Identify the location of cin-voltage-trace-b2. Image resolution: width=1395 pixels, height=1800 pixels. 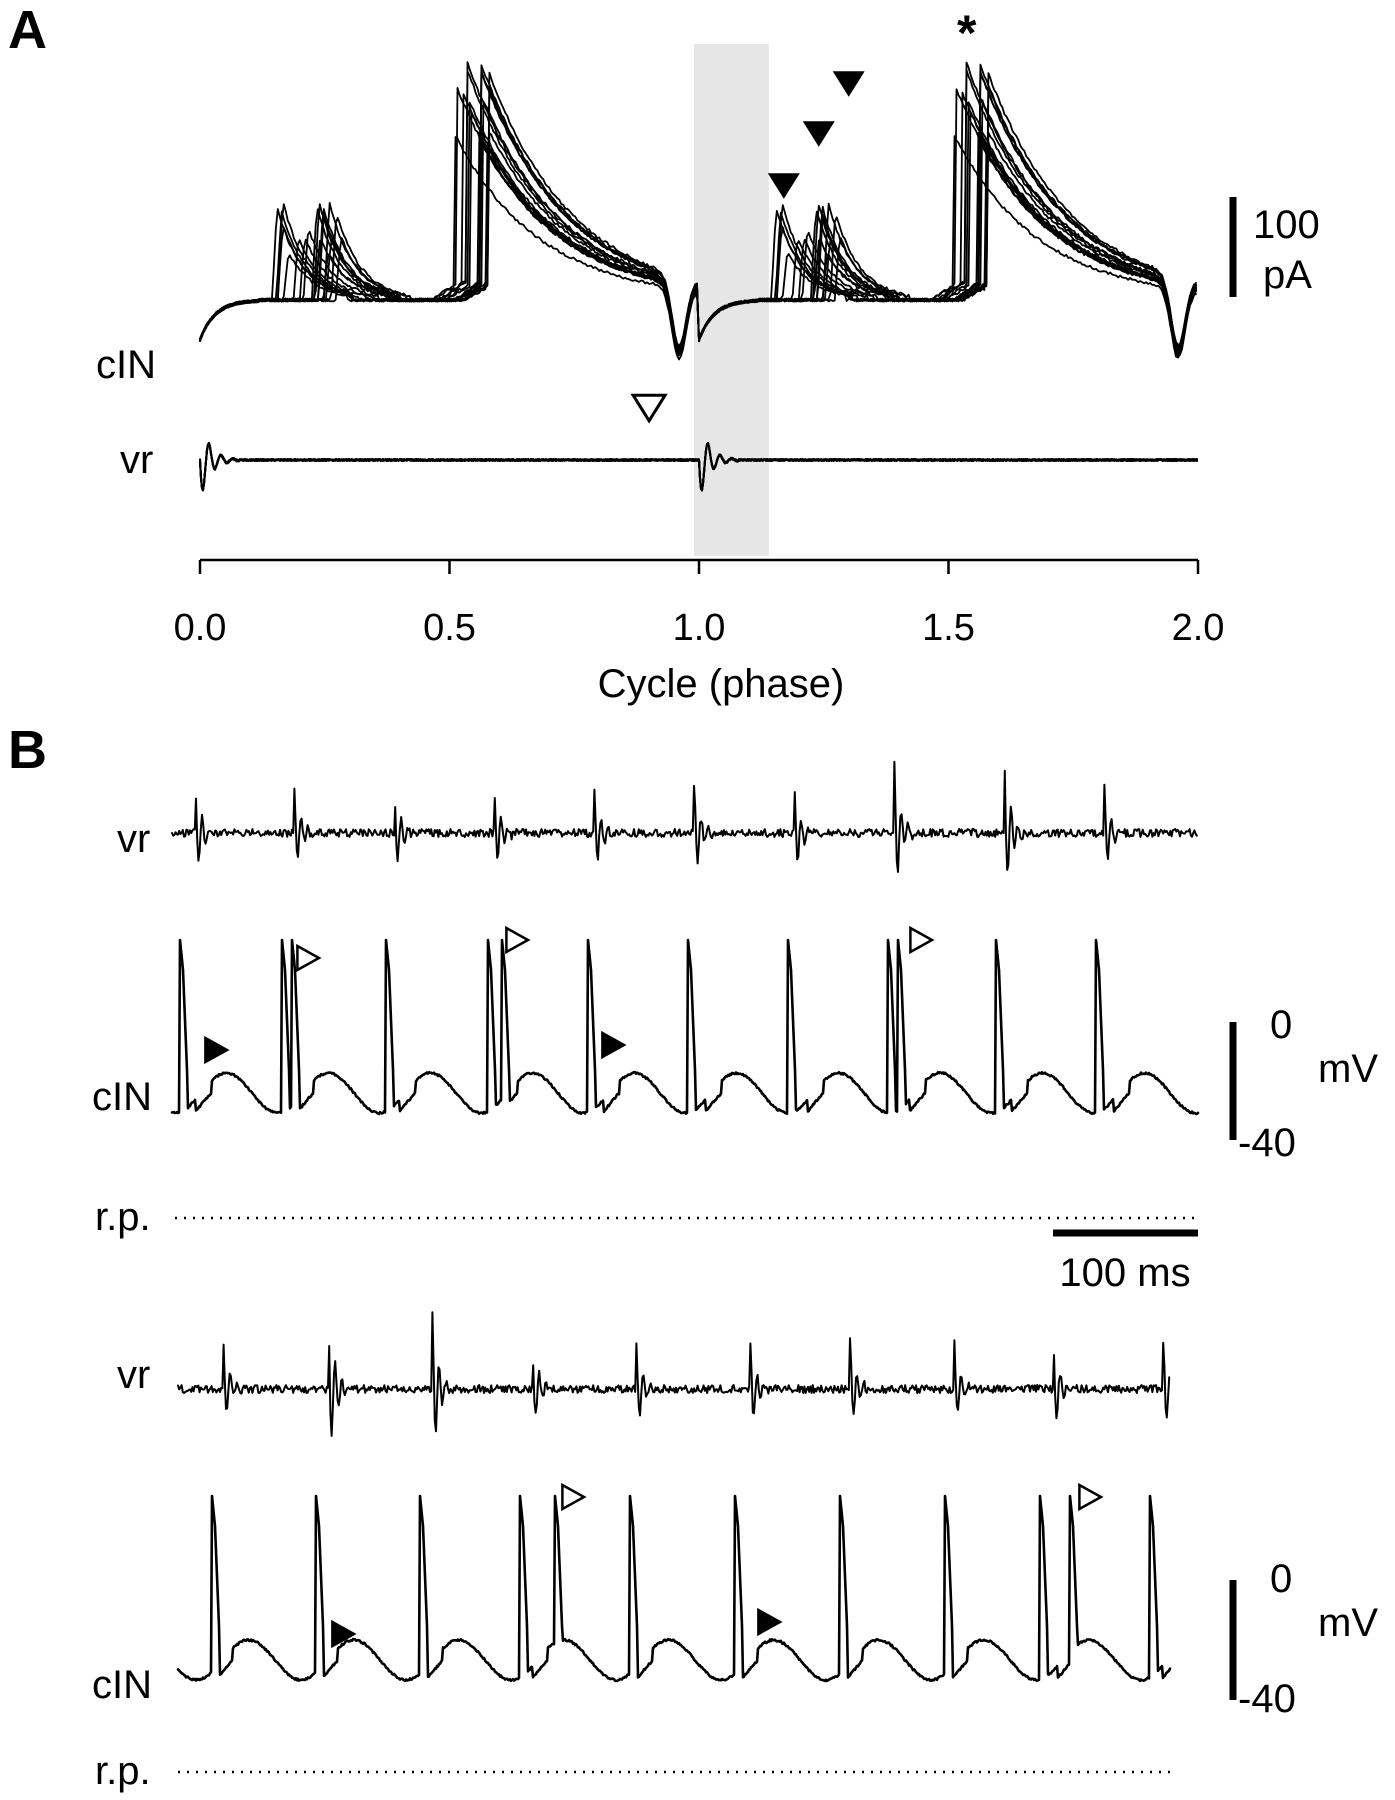
(674, 1588).